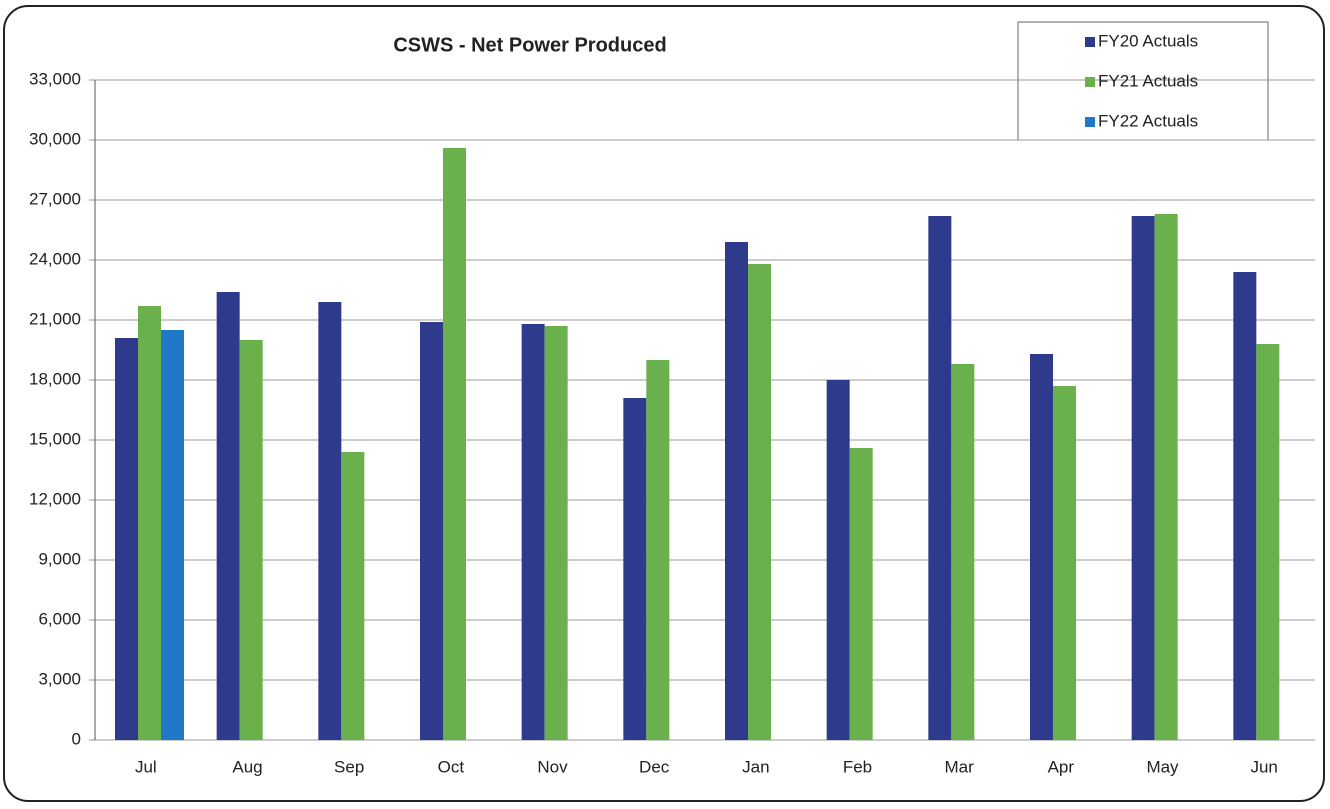 The width and height of the screenshot is (1330, 809). I want to click on y-tick-label: 21,000, so click(55, 318).